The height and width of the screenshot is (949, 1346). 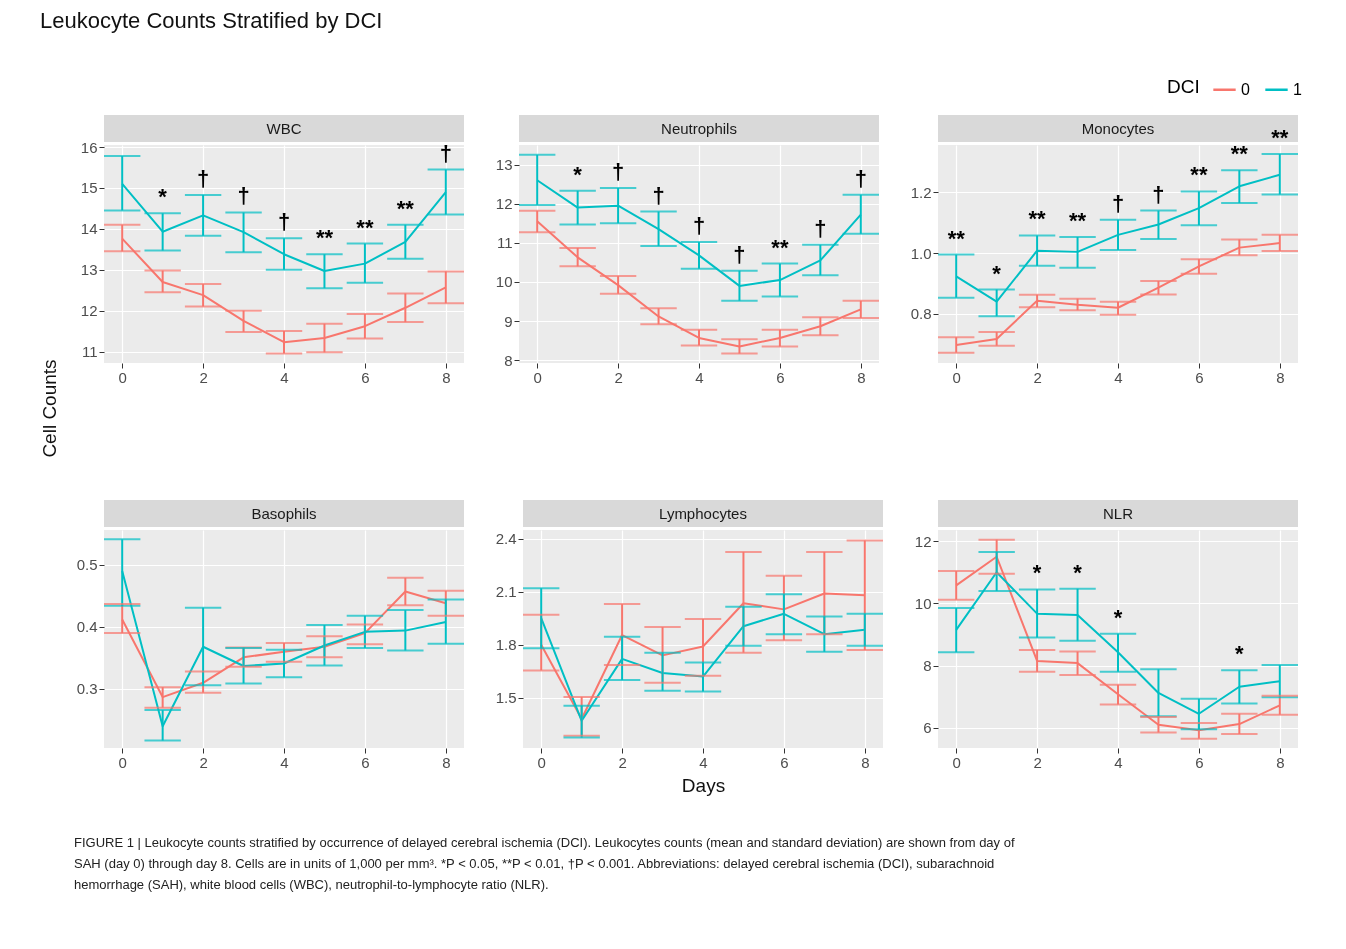 I want to click on chart-title: Neutrophils, so click(x=699, y=128).